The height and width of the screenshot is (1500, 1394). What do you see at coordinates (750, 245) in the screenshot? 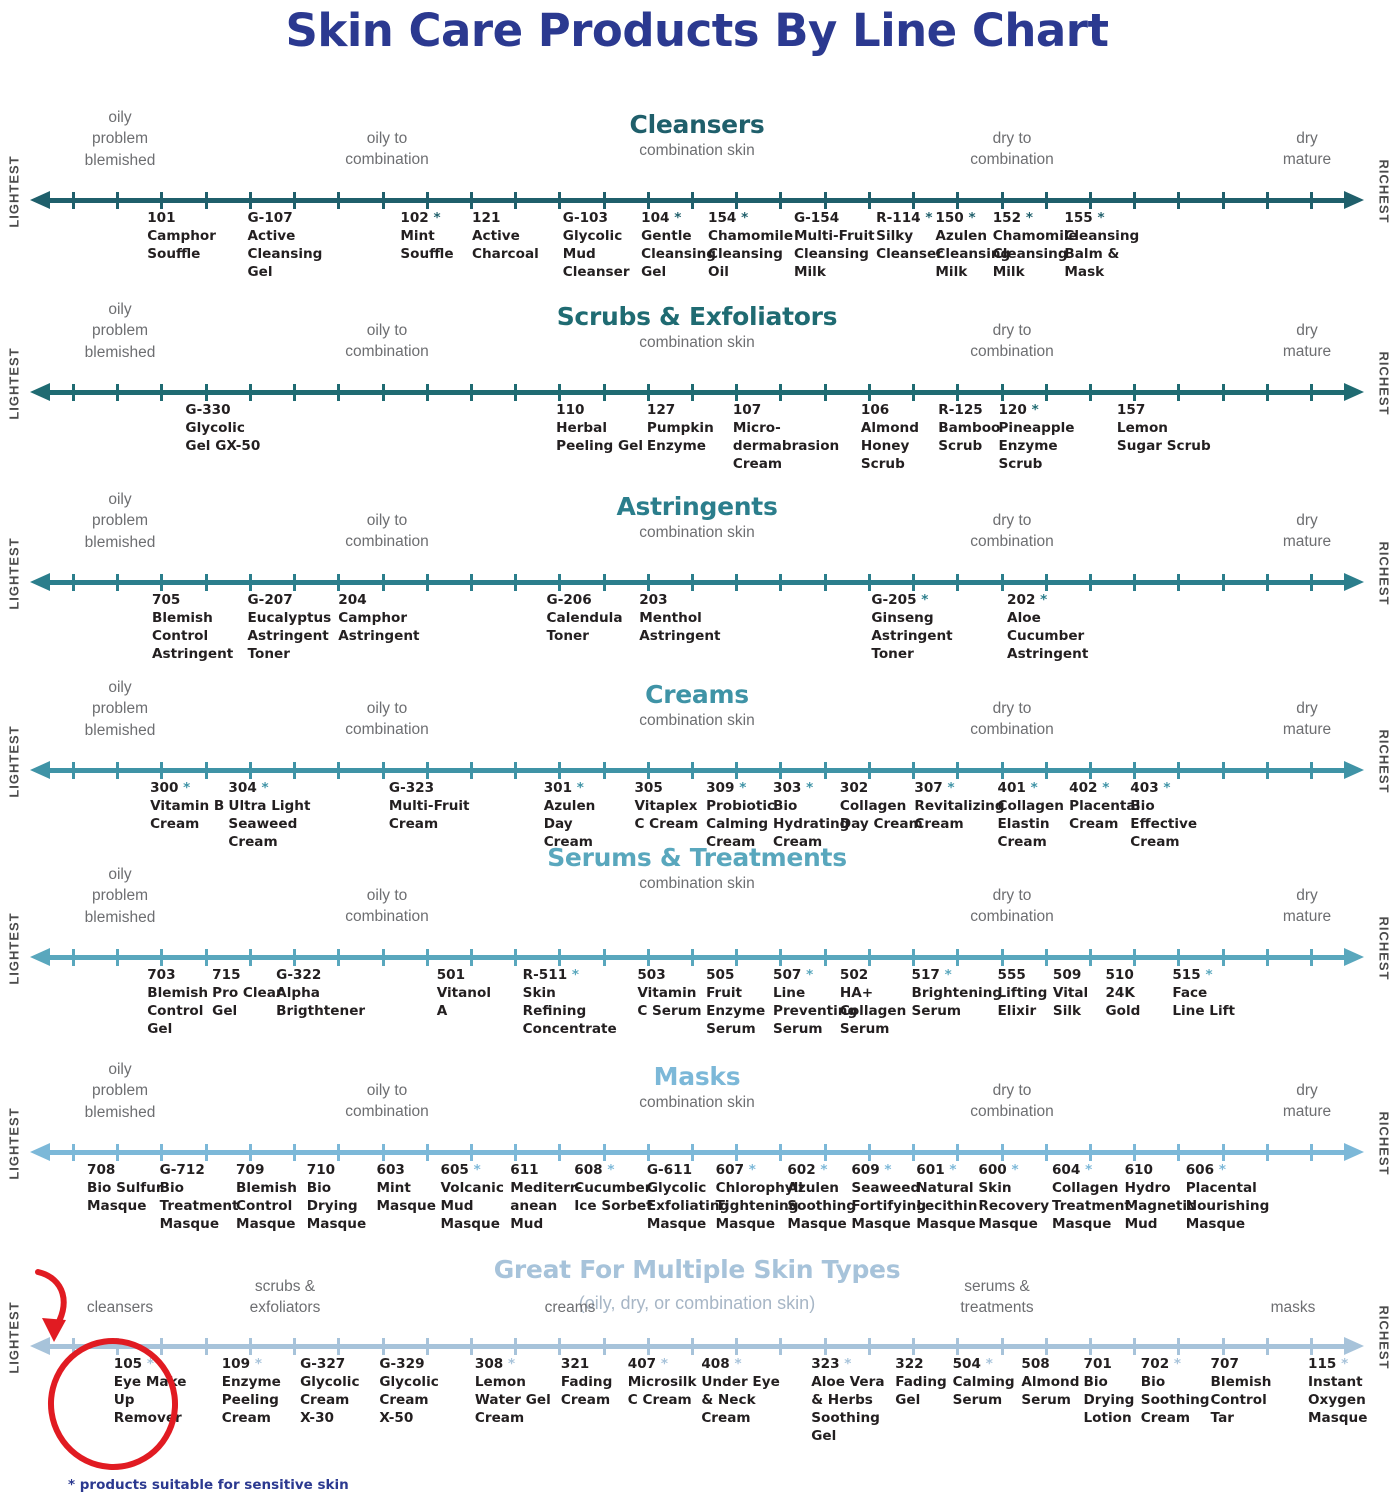
I see `product-item: 154 * Chamomile Cleansing Oil` at bounding box center [750, 245].